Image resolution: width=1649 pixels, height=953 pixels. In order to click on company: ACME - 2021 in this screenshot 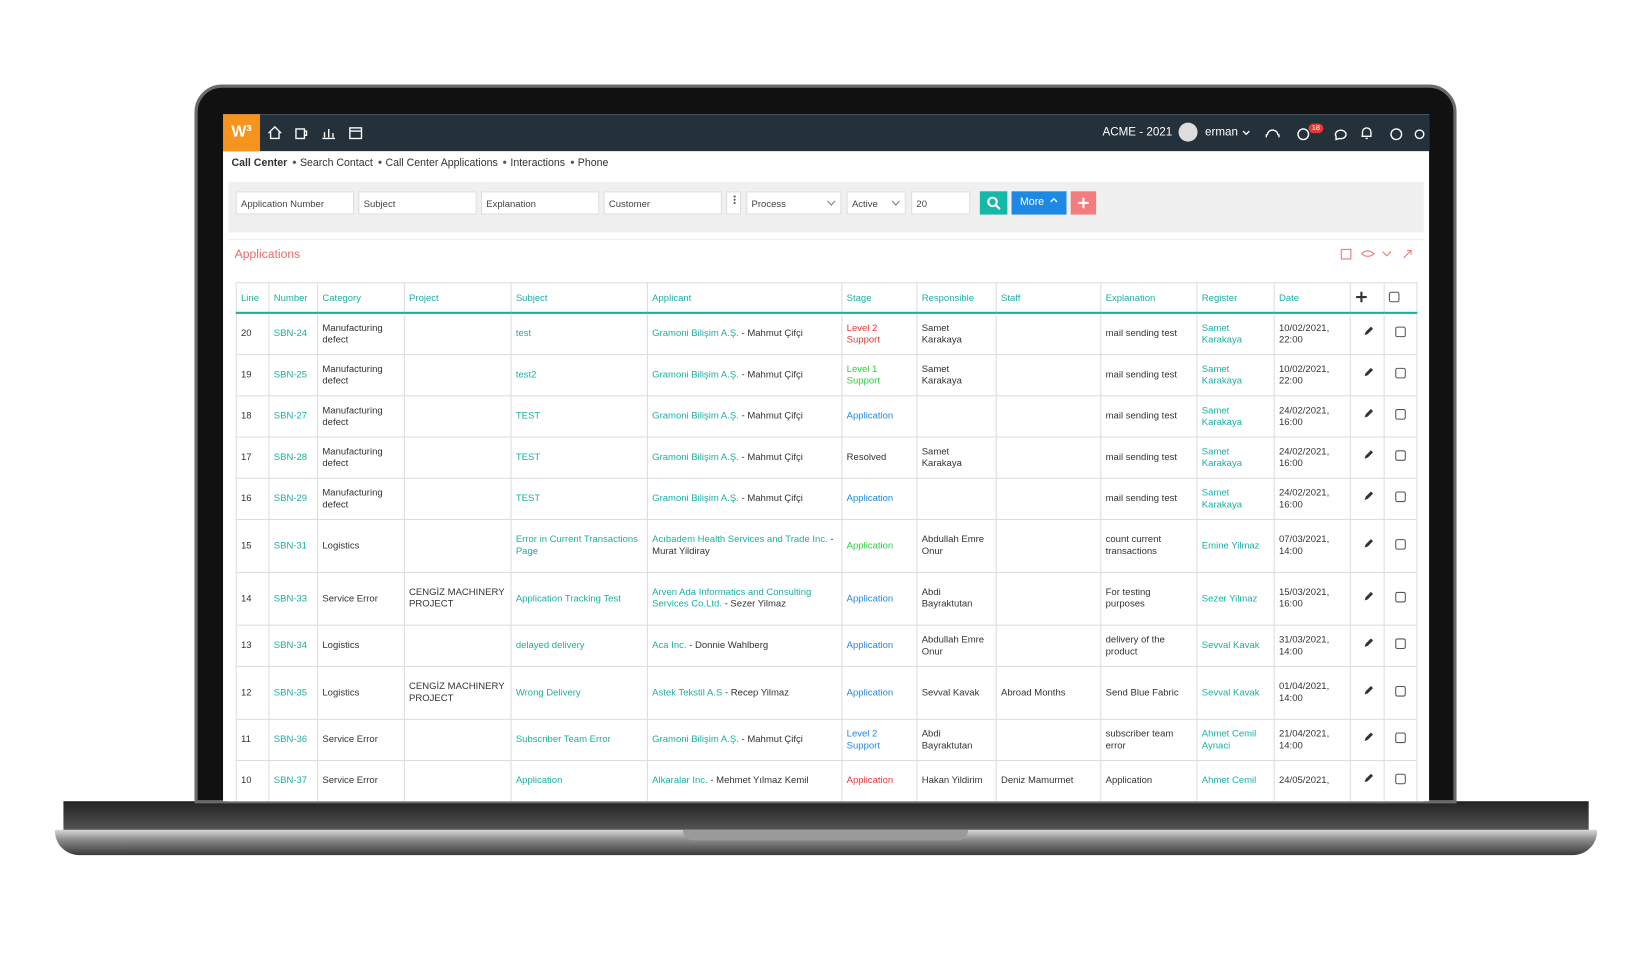, I will do `click(1137, 132)`.